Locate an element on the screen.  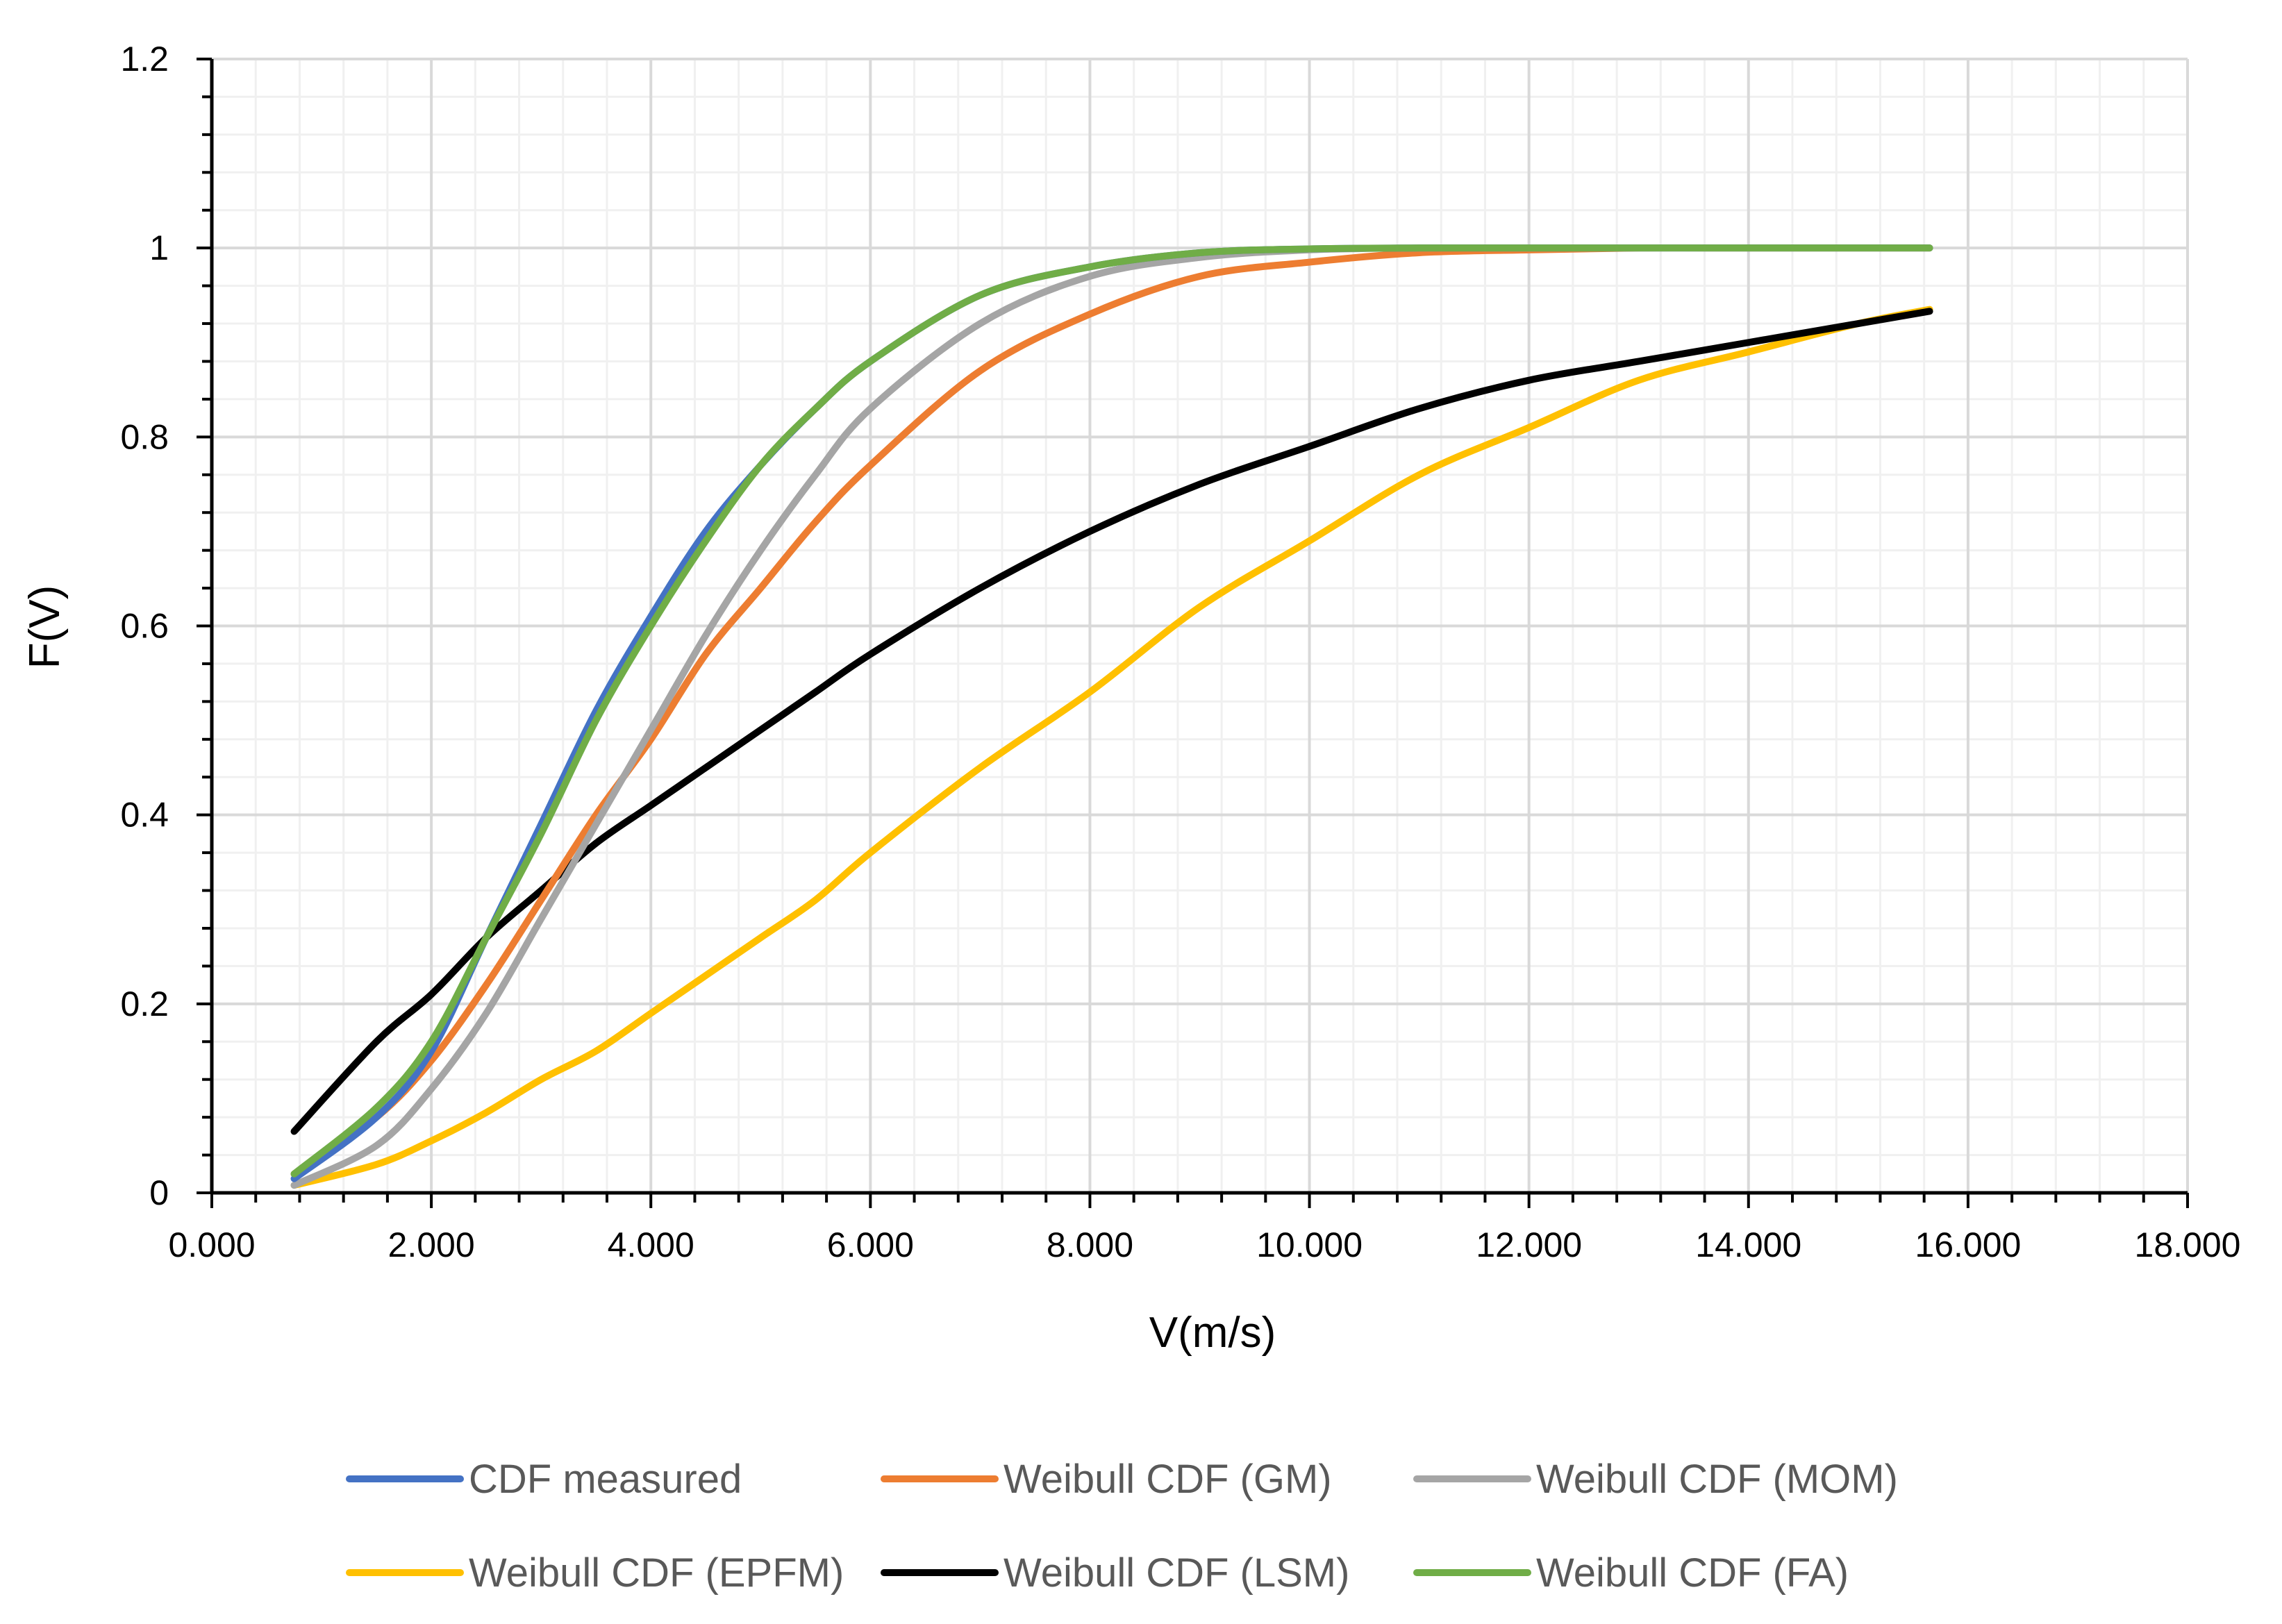
x-tick-label: 16.000 is located at coordinates (1968, 1245).